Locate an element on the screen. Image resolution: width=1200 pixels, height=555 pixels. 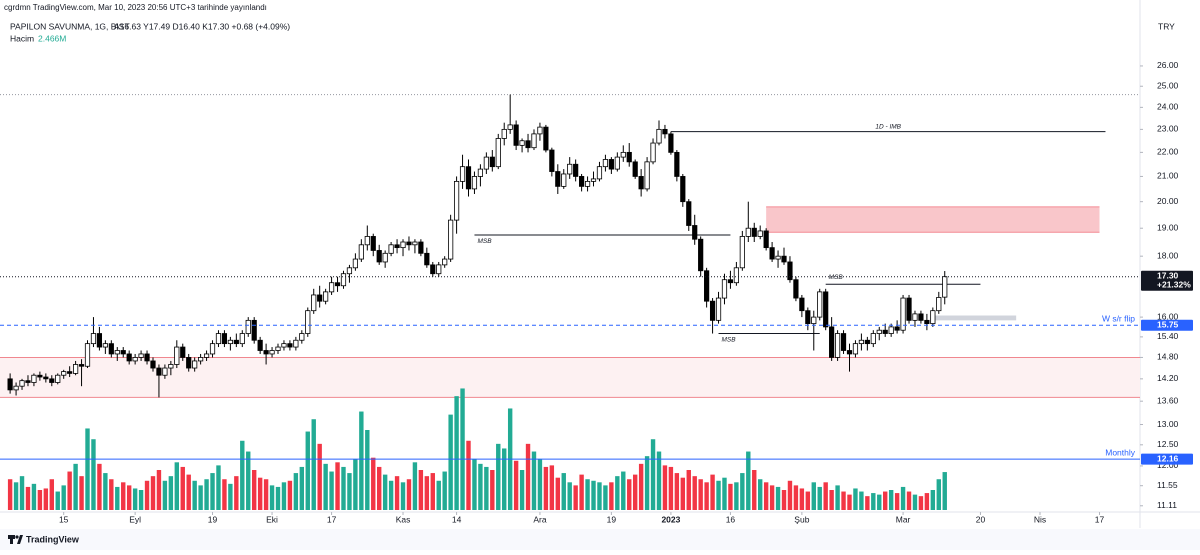
y-tick-label: 12.00 is located at coordinates (1168, 465).